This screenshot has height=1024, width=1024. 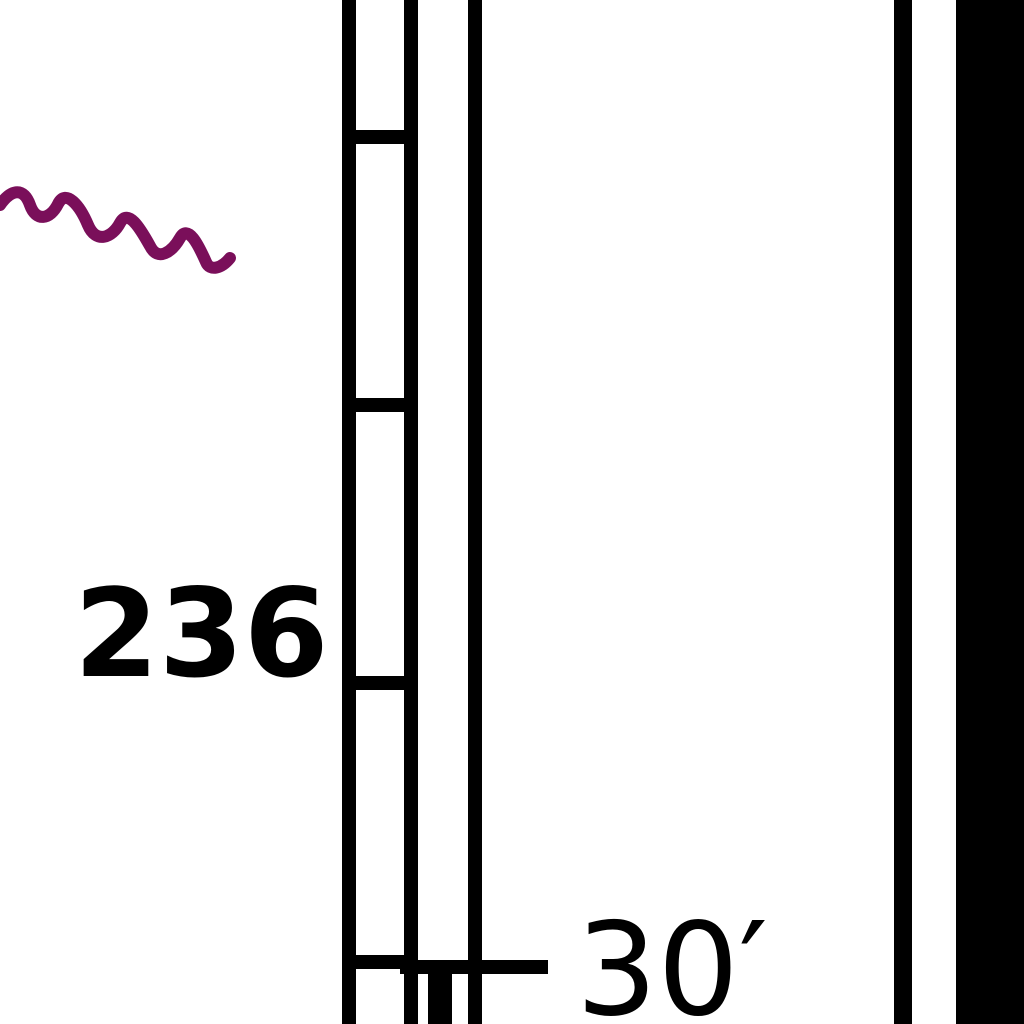 What do you see at coordinates (349, 512) in the screenshot?
I see `scale-bar-left-rail` at bounding box center [349, 512].